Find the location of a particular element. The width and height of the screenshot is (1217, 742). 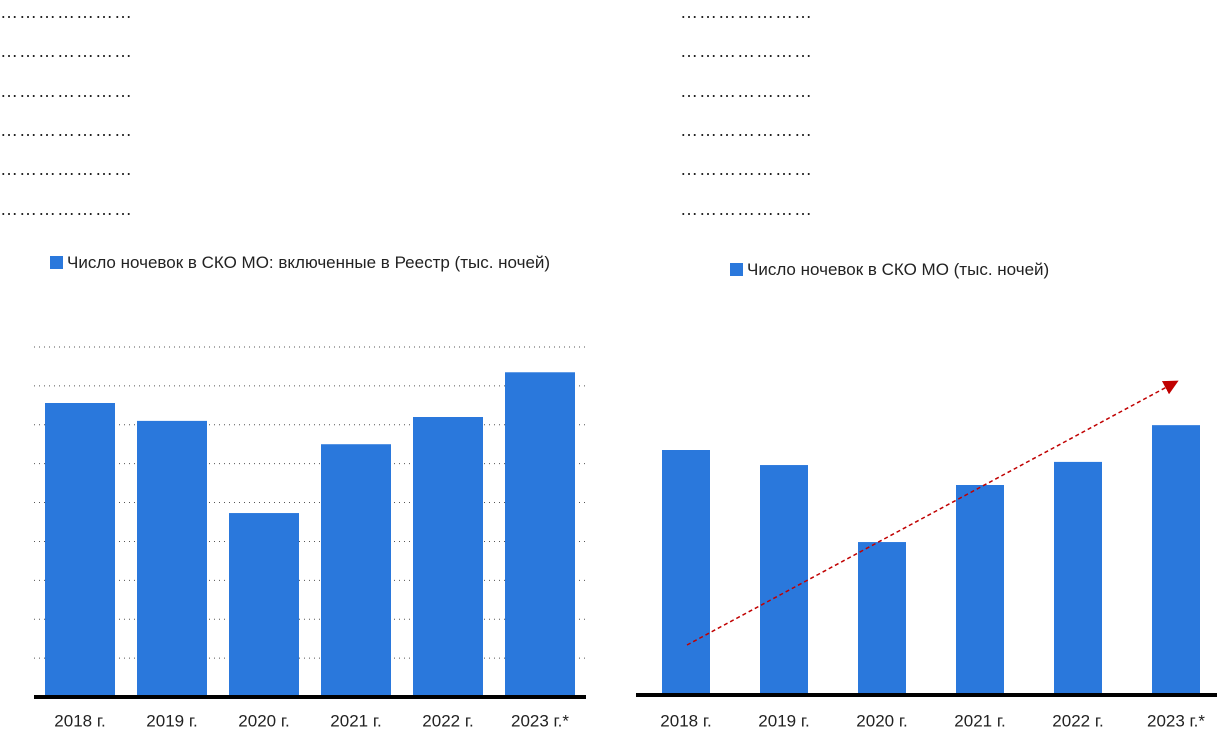

legend: Число ночевок в СКО МО (тыс. ночей) is located at coordinates (970, 269).